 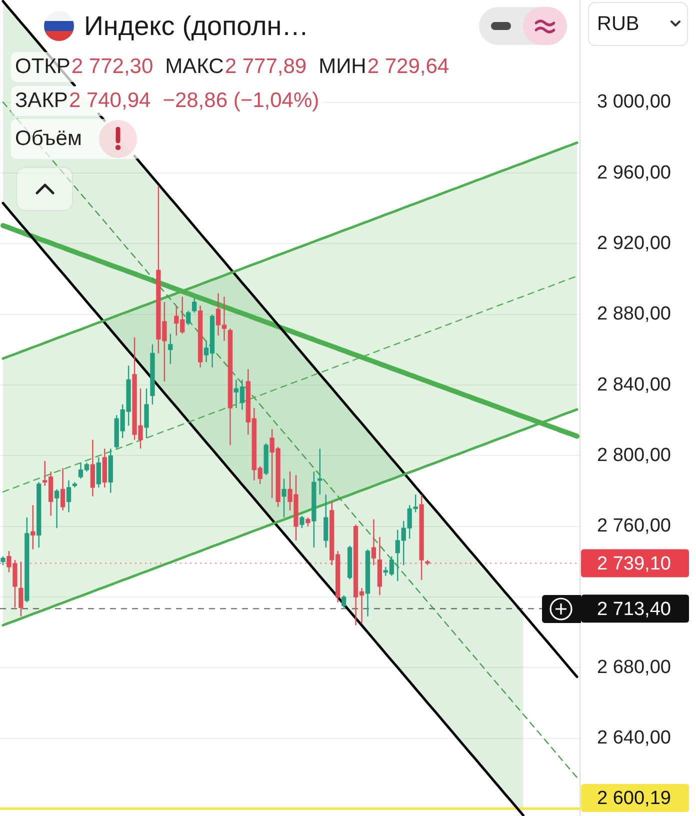 I want to click on backdrop-panel: ЗАКР2 740,94 −28,86 (−1,04%), so click(x=167, y=101).